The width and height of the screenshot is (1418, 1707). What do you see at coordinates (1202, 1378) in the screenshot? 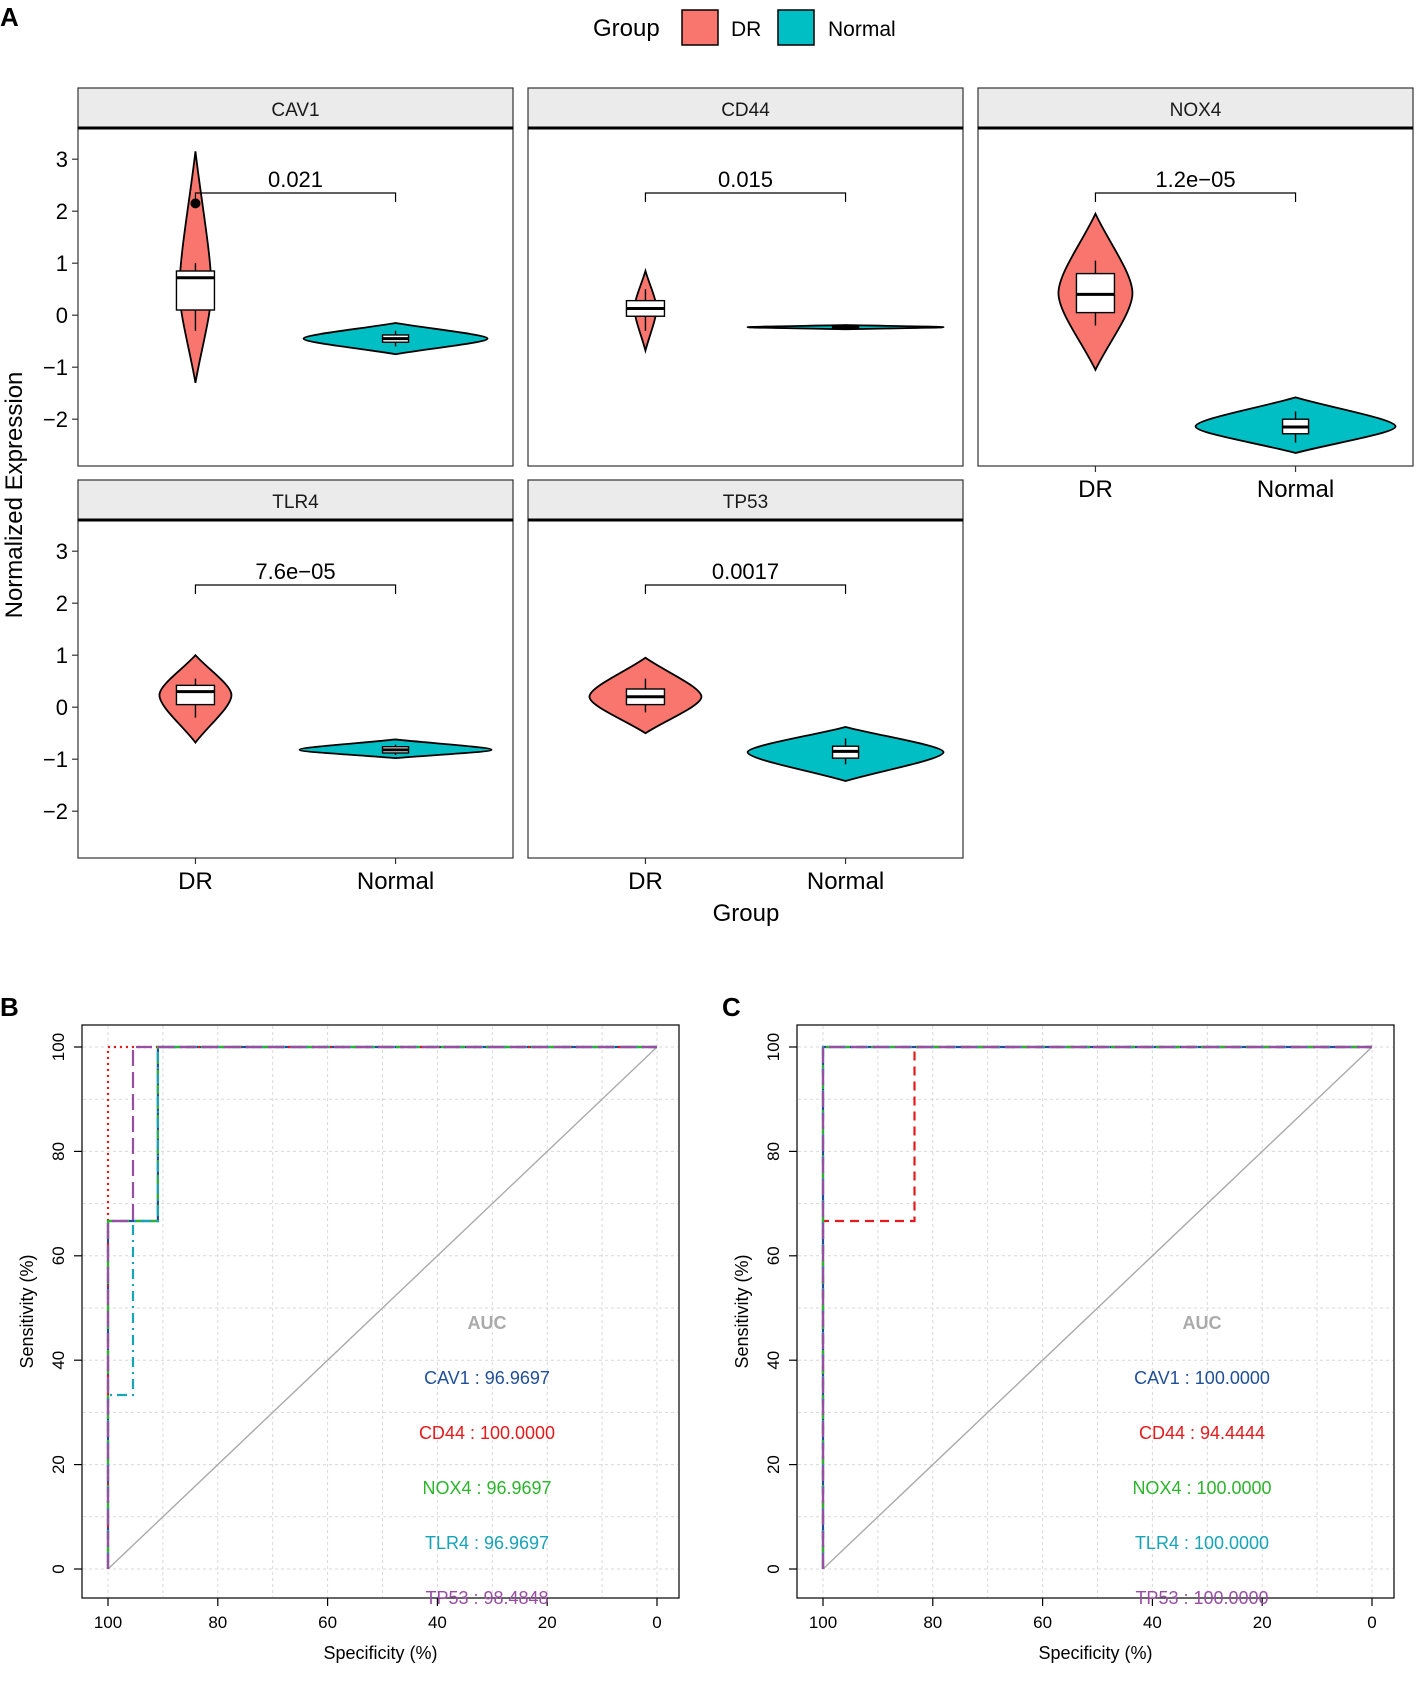
I see `auc-label-cav1: CAV1 : 100.0000` at bounding box center [1202, 1378].